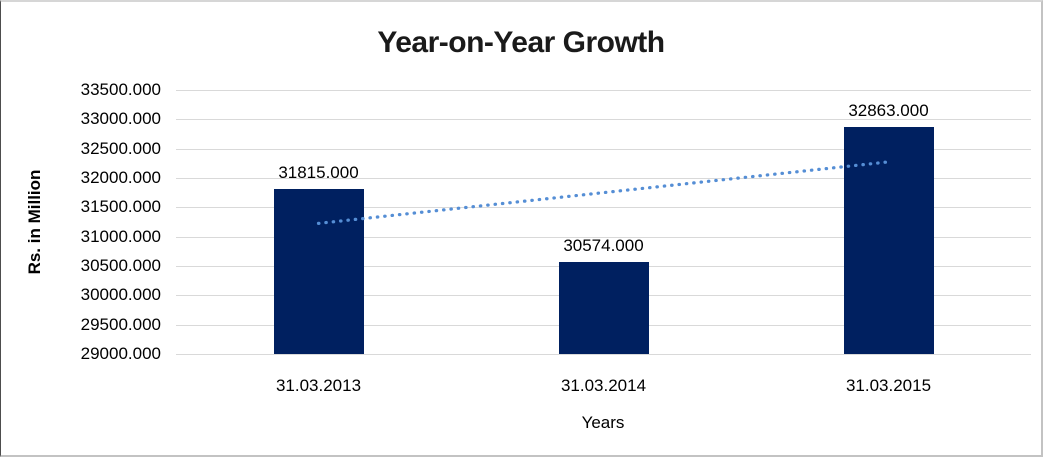  What do you see at coordinates (888, 240) in the screenshot?
I see `bar-31.03.2015` at bounding box center [888, 240].